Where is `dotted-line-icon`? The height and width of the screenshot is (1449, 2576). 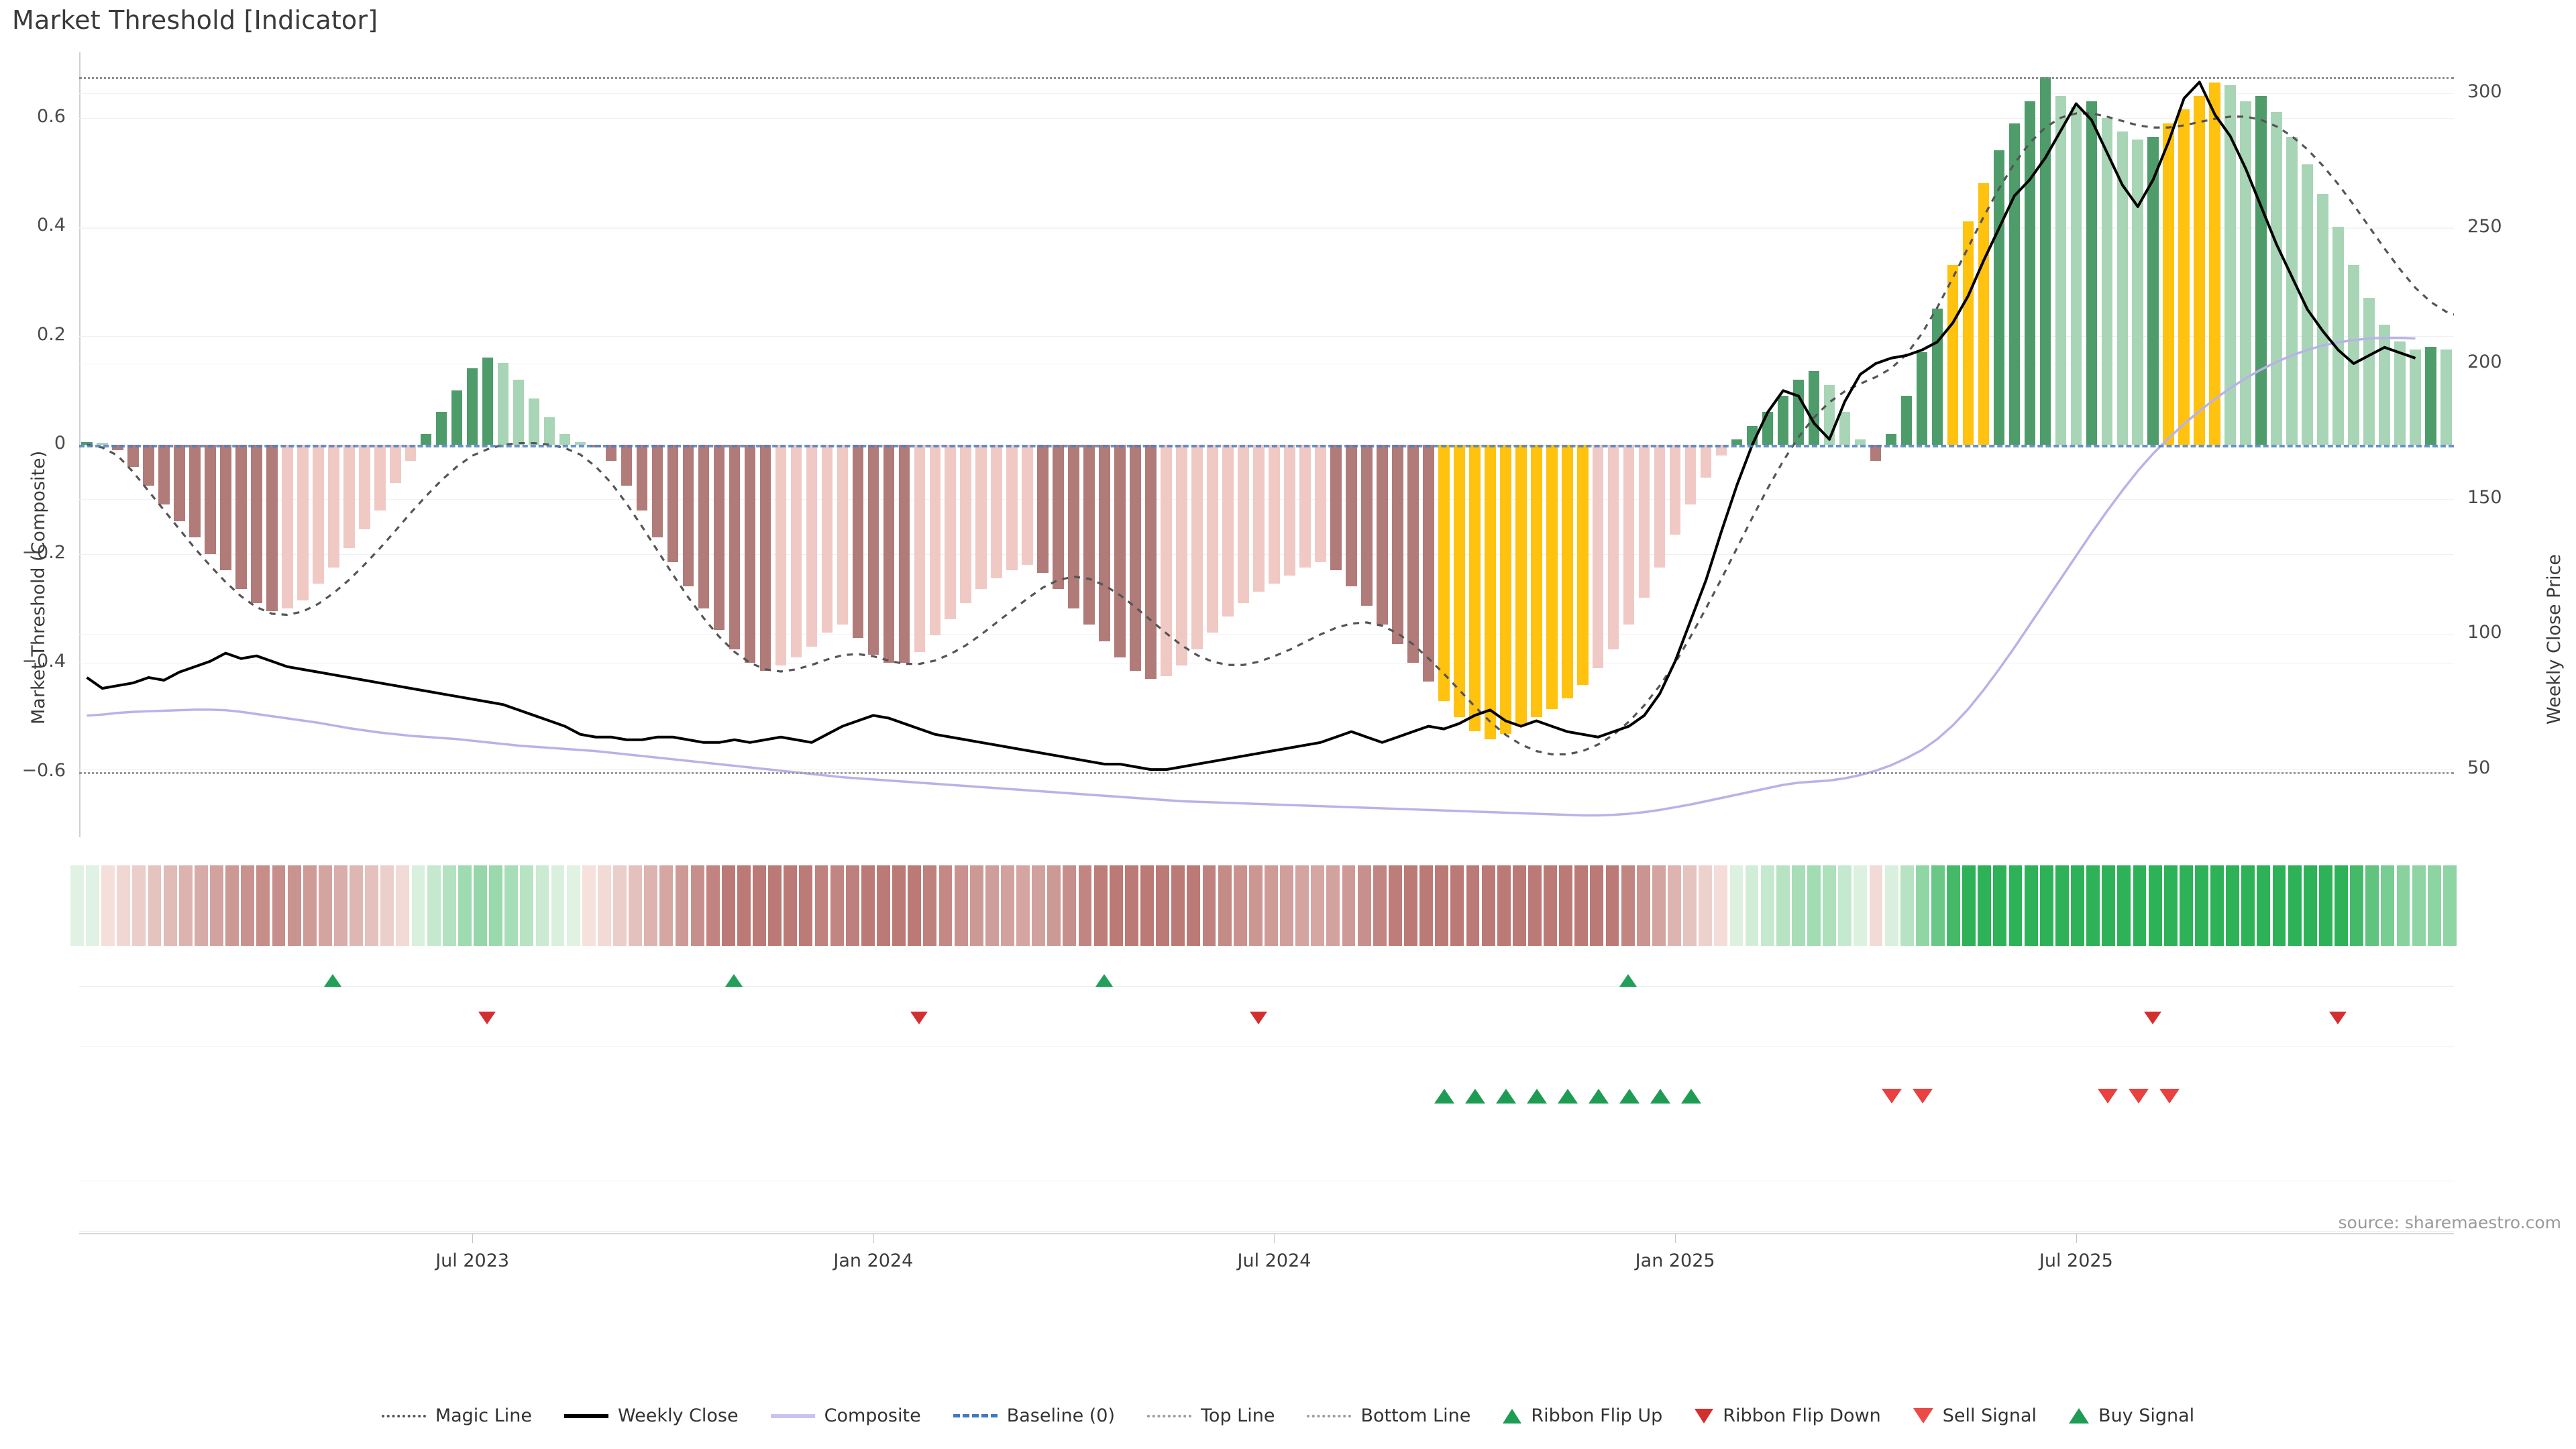
dotted-line-icon is located at coordinates (1169, 1415).